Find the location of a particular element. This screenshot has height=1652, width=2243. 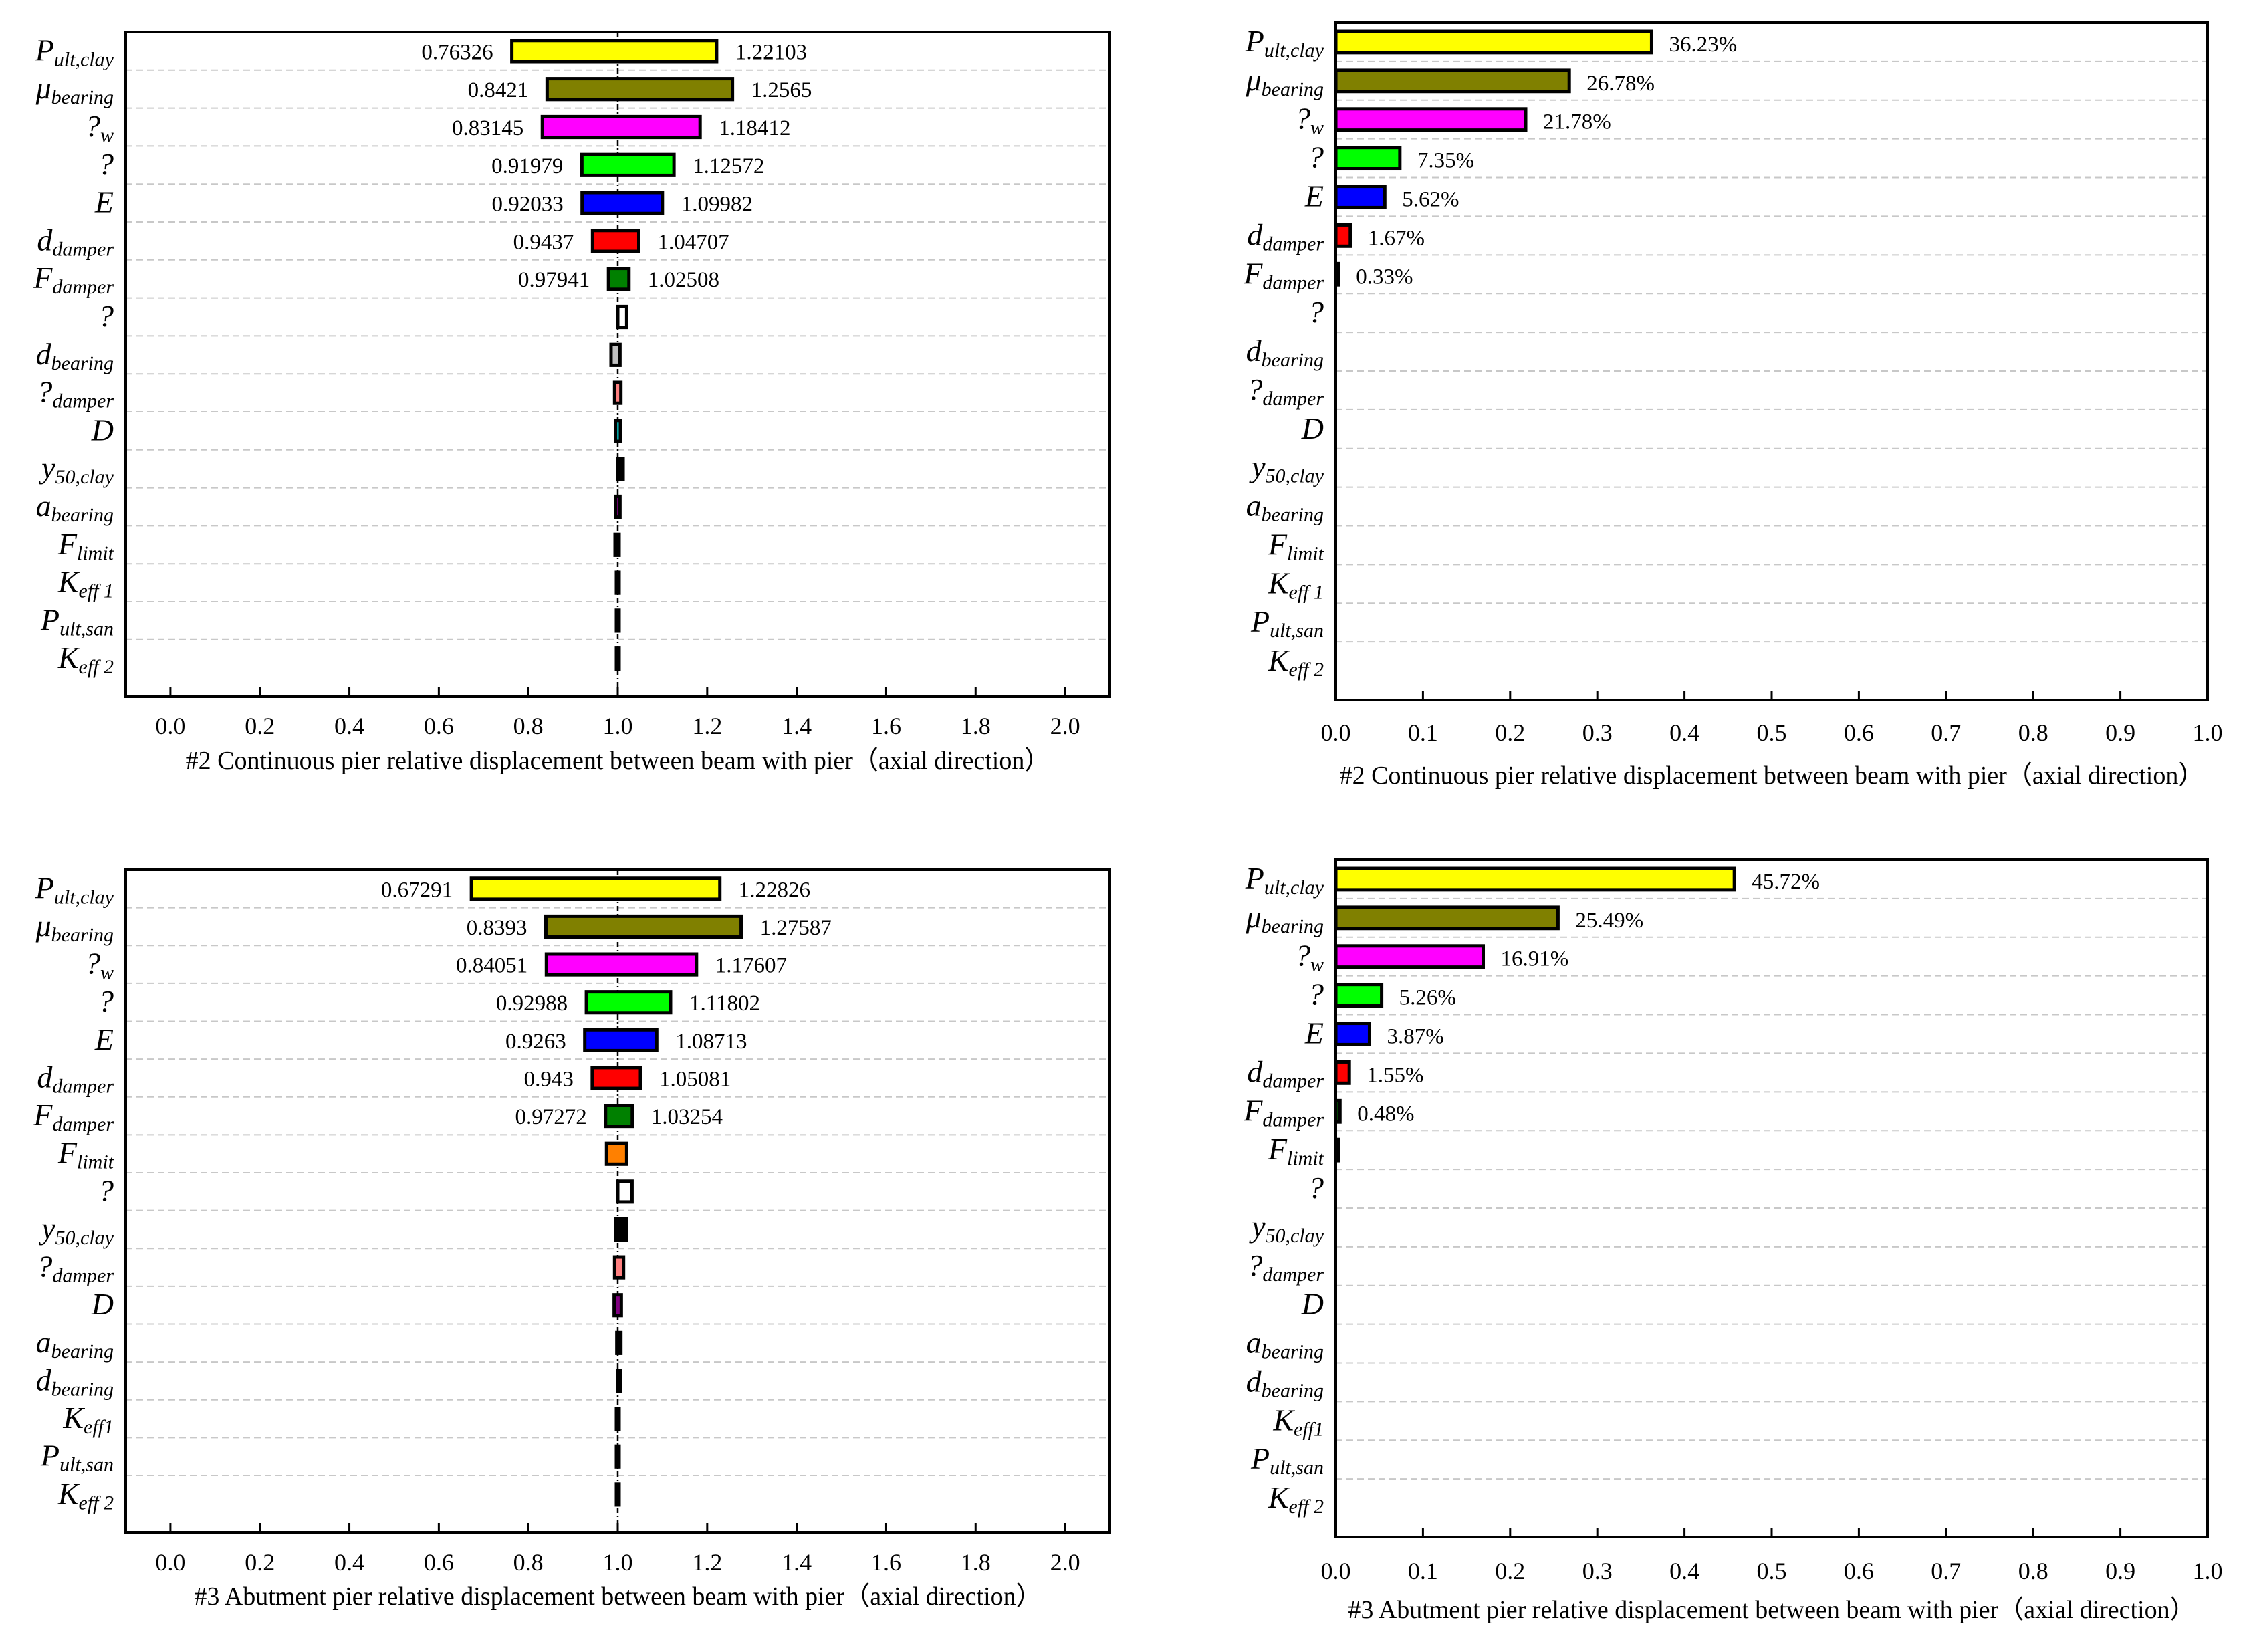

y-axis-label: Keff 2 is located at coordinates (85, 1495).